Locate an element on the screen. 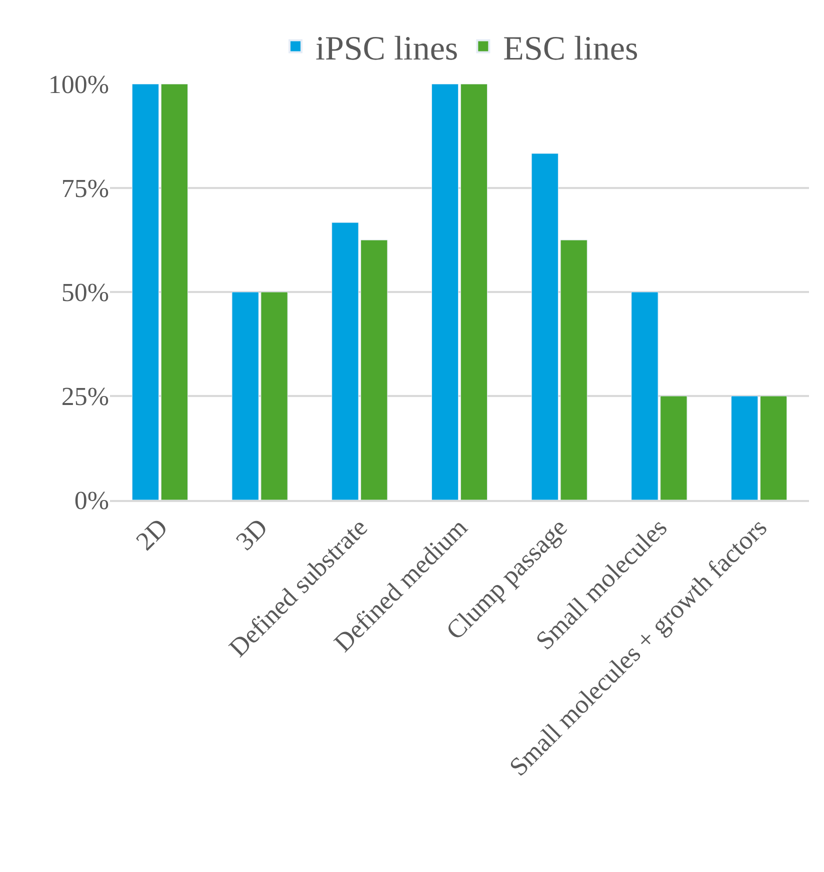 This screenshot has height=872, width=824. legend-label: ESC lines is located at coordinates (570, 49).